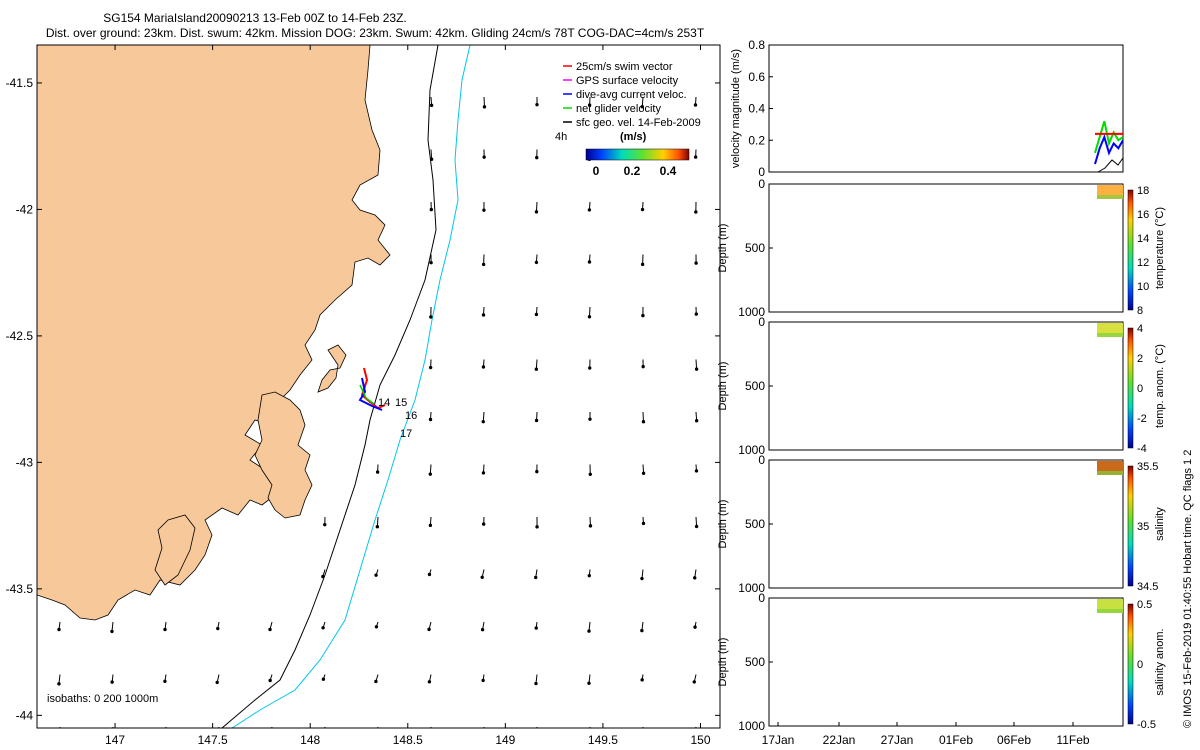  Describe the element at coordinates (1014, 740) in the screenshot. I see `date-tick-label: 06Feb` at that location.